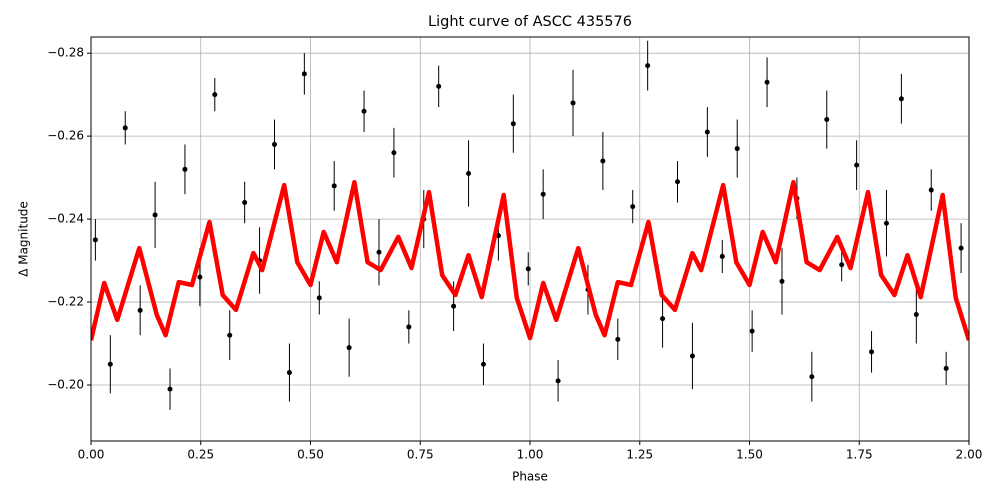  Describe the element at coordinates (65, 53) in the screenshot. I see `y-tick-label: −0.28` at that location.